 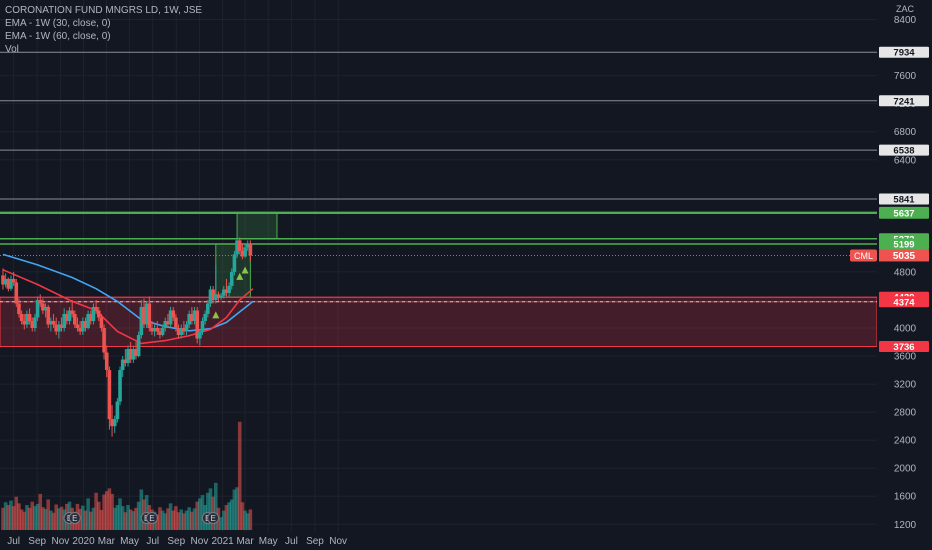 What do you see at coordinates (905, 76) in the screenshot?
I see `price-tick-label: 7600` at bounding box center [905, 76].